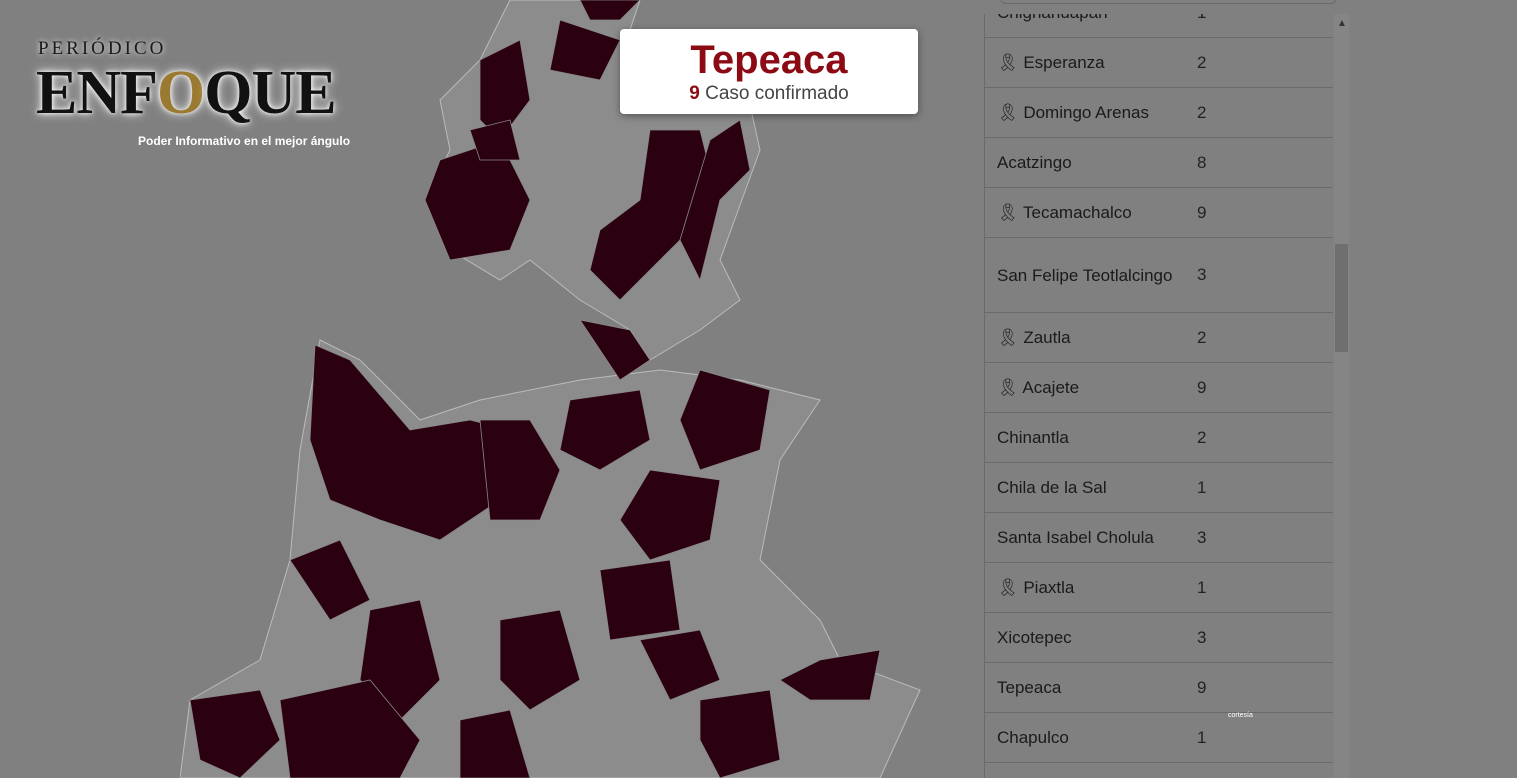 Image resolution: width=1517 pixels, height=778 pixels. What do you see at coordinates (1341, 298) in the screenshot?
I see `scrollbar-thumb` at bounding box center [1341, 298].